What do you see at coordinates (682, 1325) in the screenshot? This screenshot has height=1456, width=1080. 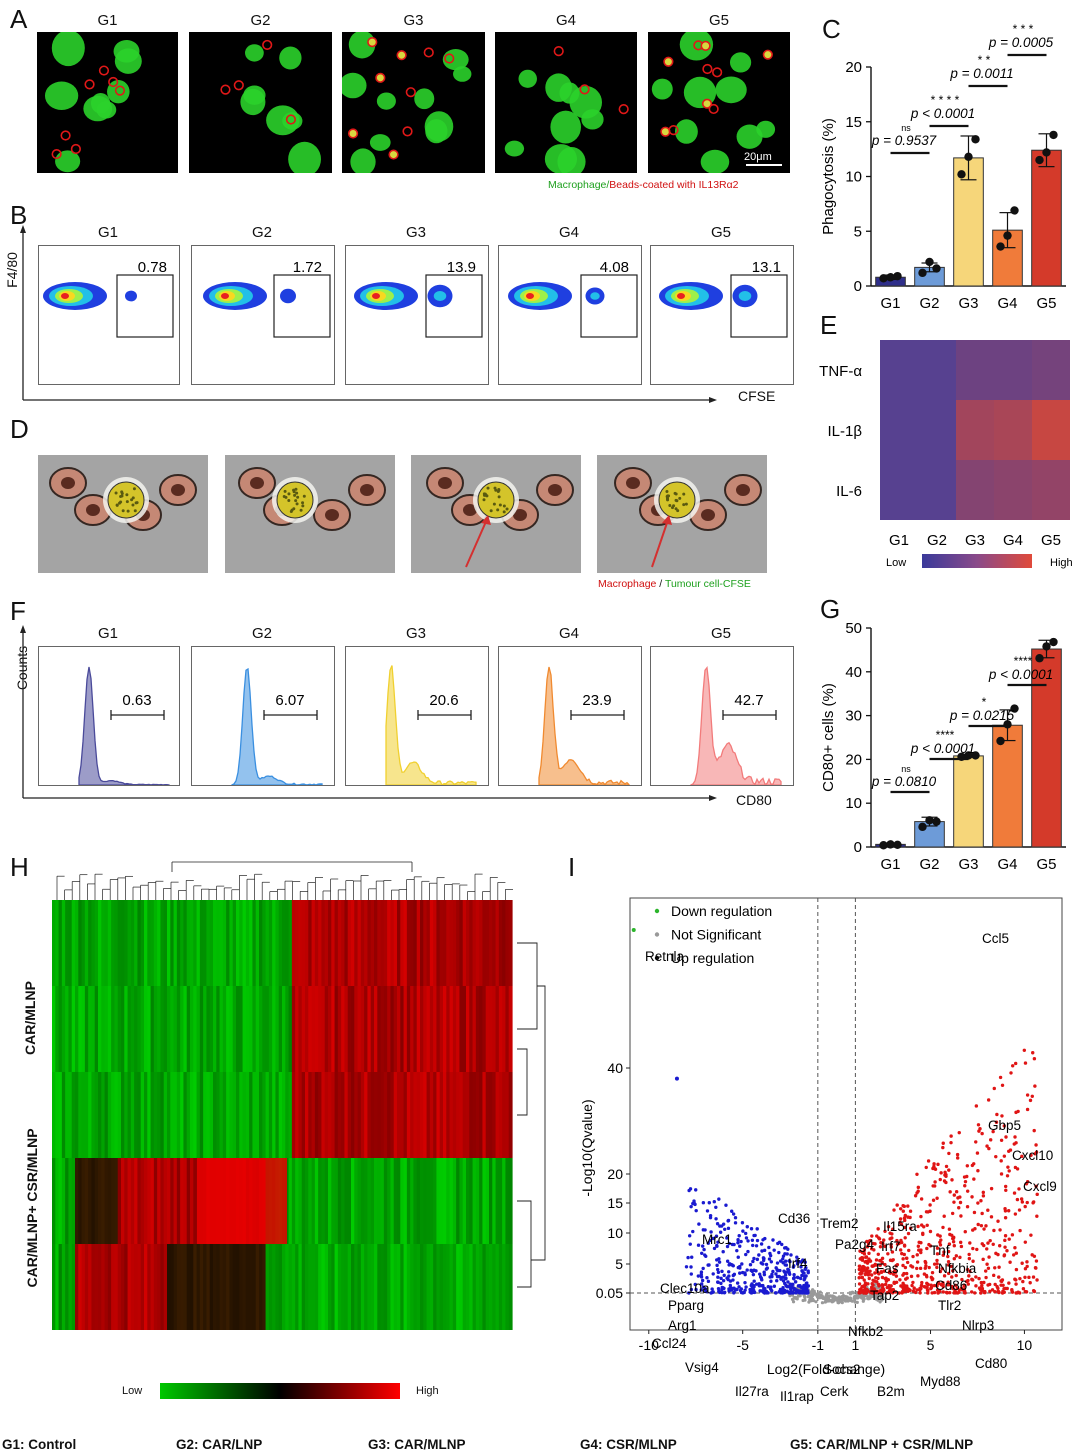 I see `gene-label: Arg1` at bounding box center [682, 1325].